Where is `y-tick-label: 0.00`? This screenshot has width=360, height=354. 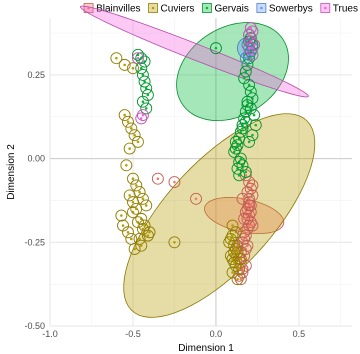 y-tick-label: 0.00 is located at coordinates (36, 159).